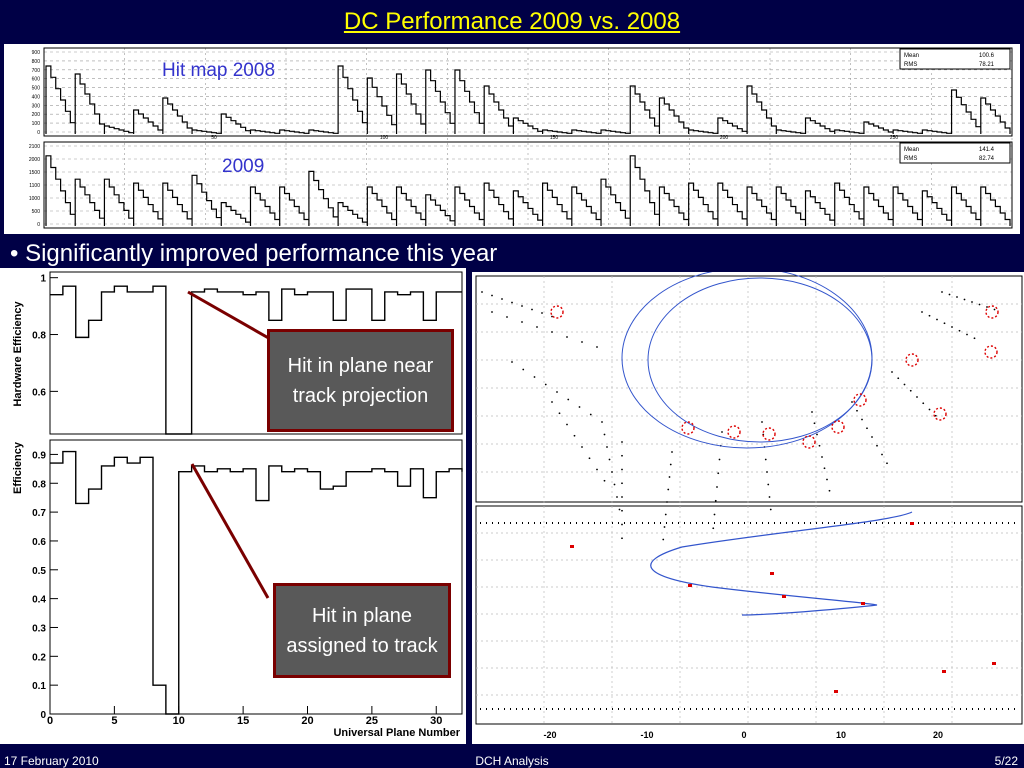  Describe the element at coordinates (987, 56) in the screenshot. I see `stats-2008-mean-value: 100.6` at that location.